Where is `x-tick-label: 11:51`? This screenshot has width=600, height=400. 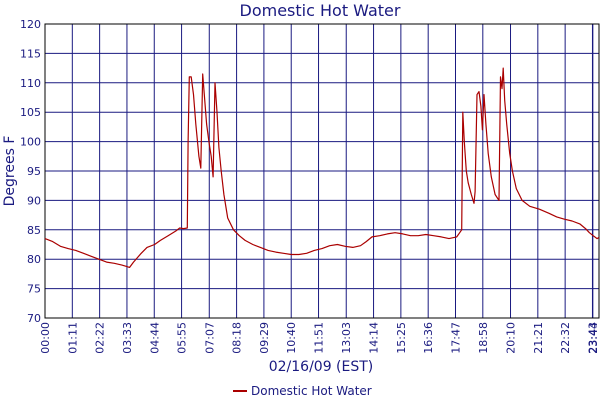
x-tick-label: 11:51 is located at coordinates (319, 338).